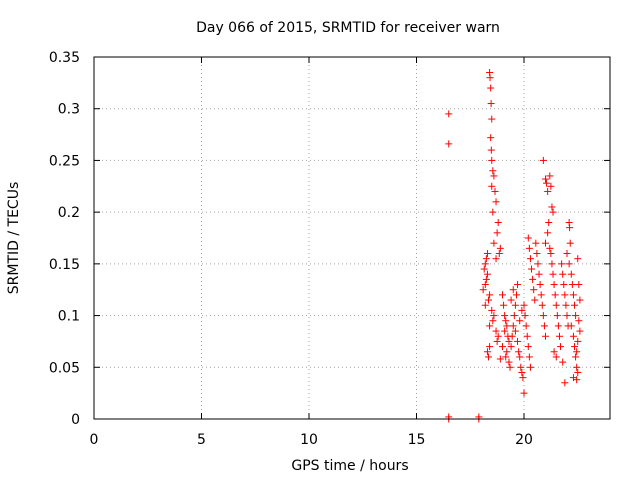 Image resolution: width=640 pixels, height=480 pixels. I want to click on y-tick-label: 0.25, so click(64, 161).